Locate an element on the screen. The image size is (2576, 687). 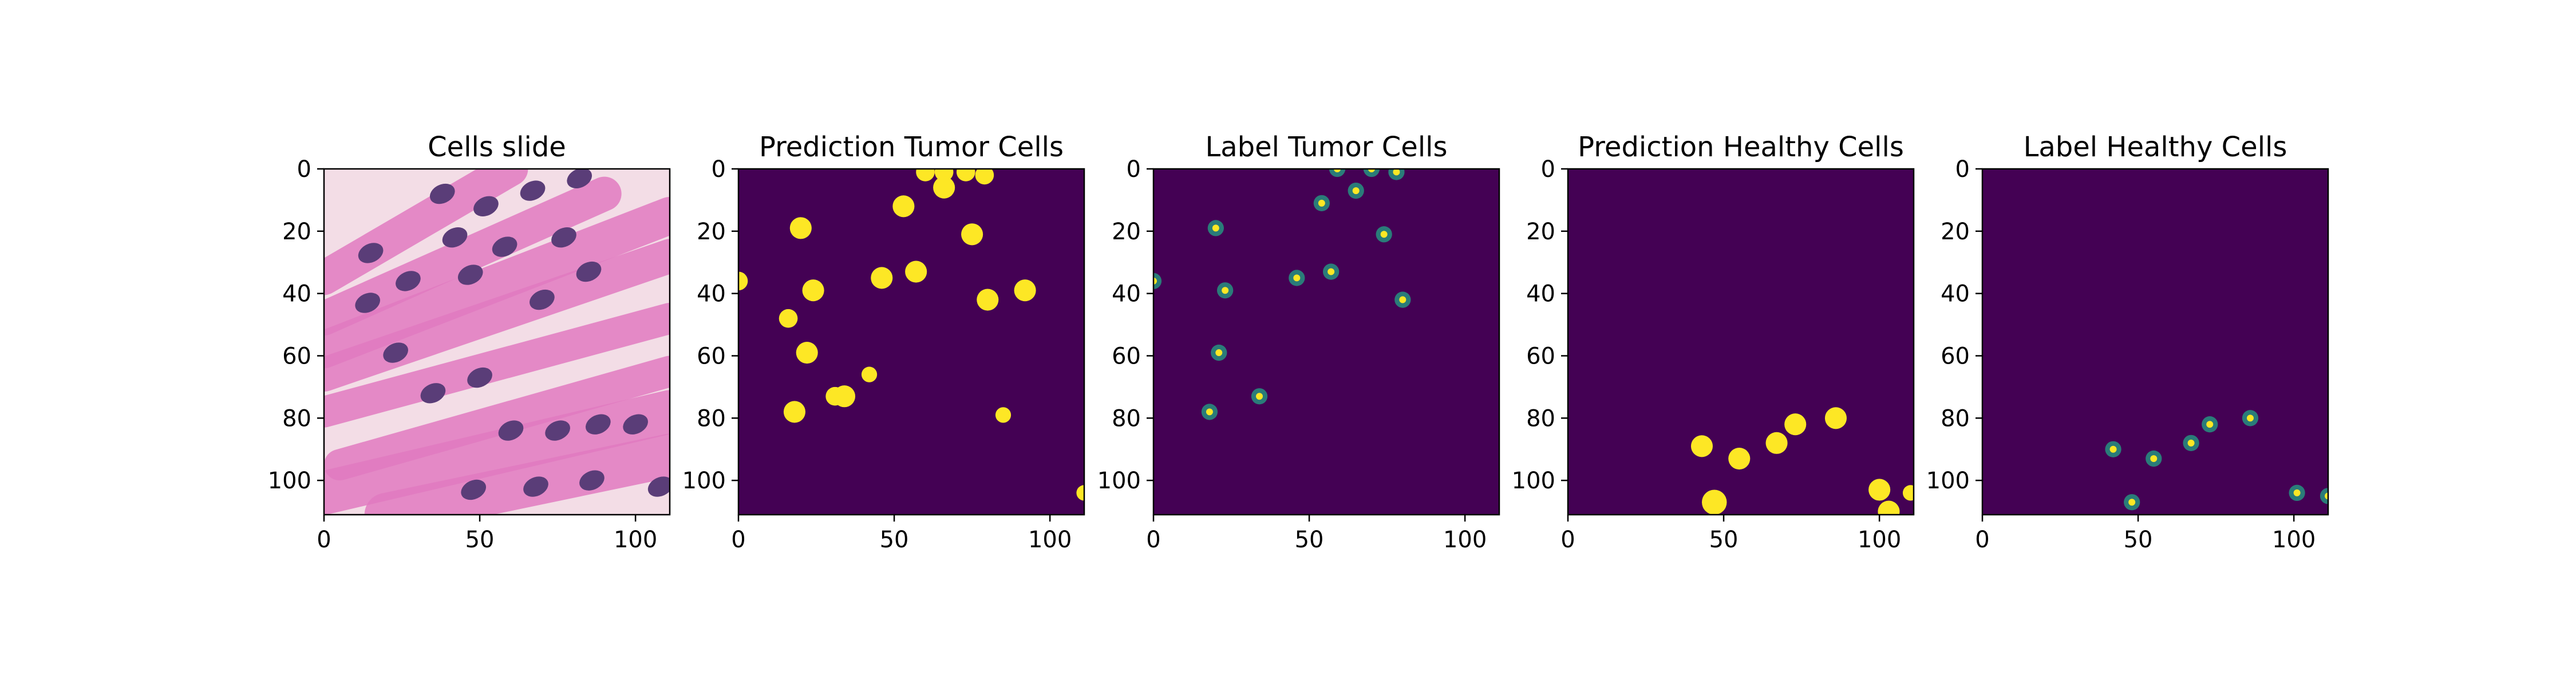
panel-cells-slide: Cells slide 0 50 100 0 20 40 60 80 100 is located at coordinates (469, 342).